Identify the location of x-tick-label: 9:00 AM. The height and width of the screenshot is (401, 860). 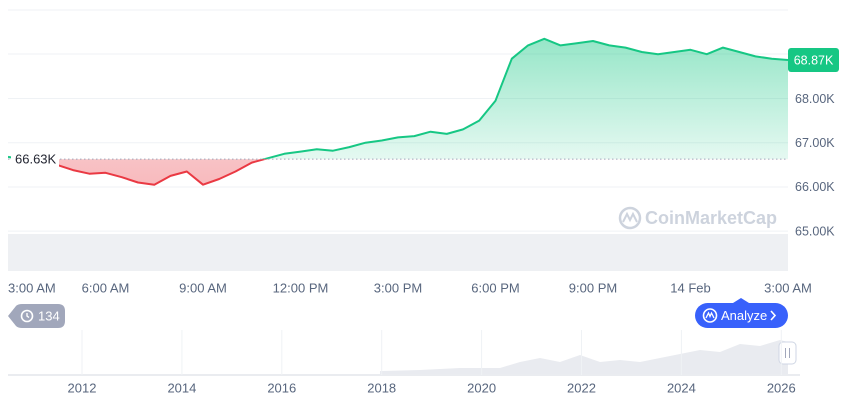
(203, 287).